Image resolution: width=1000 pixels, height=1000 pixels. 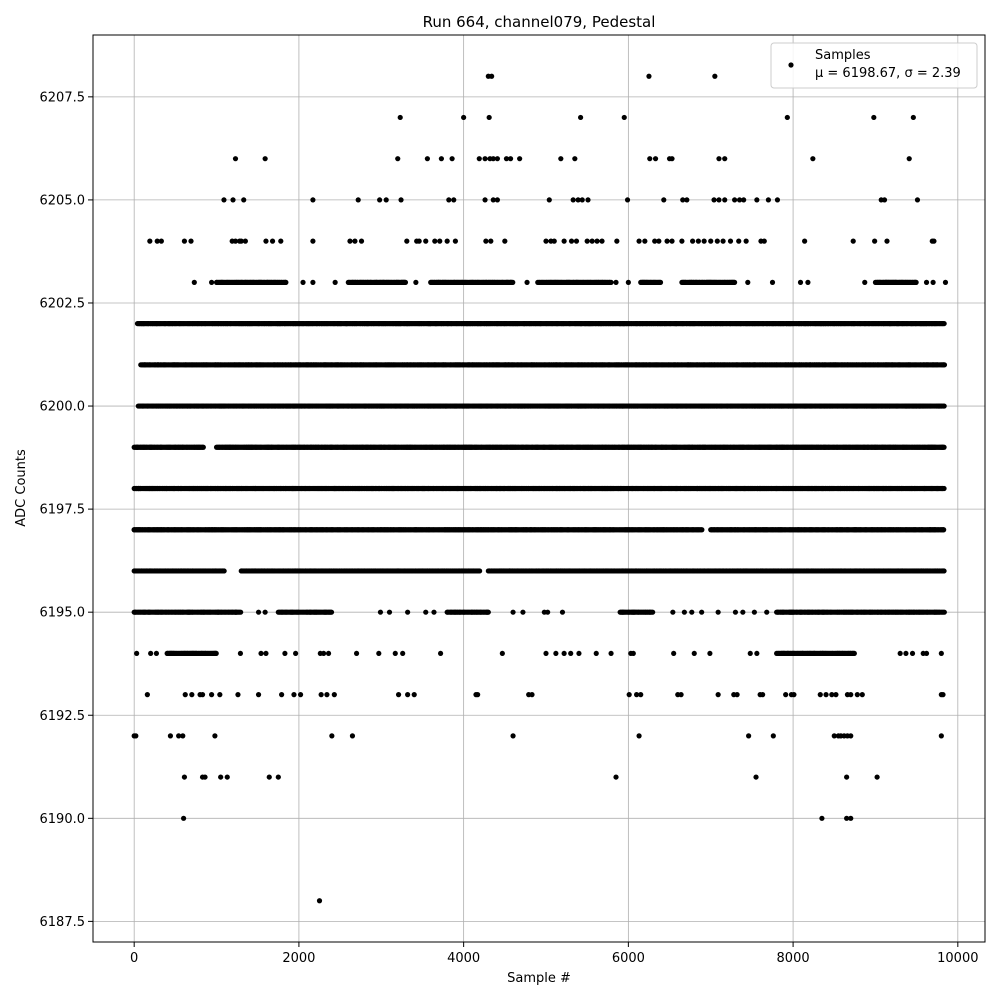 What do you see at coordinates (539, 22) in the screenshot?
I see `chart-title: Run 664, channel079, Pedestal` at bounding box center [539, 22].